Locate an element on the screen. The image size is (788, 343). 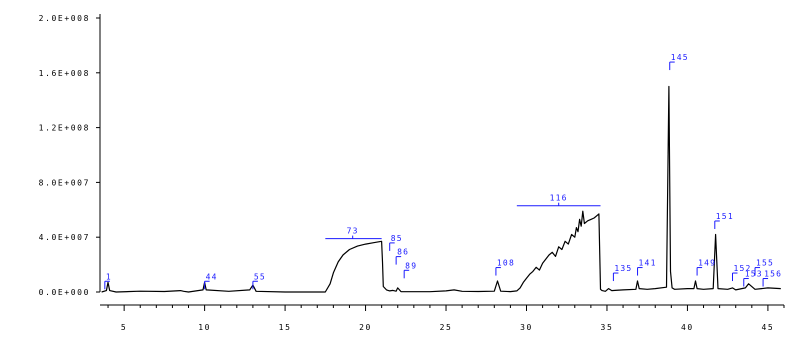
x-tick-label: 20 is located at coordinates (365, 327).